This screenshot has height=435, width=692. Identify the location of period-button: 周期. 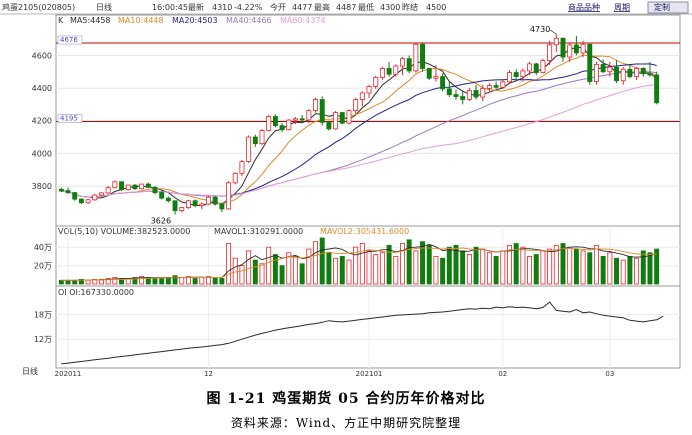
(622, 7).